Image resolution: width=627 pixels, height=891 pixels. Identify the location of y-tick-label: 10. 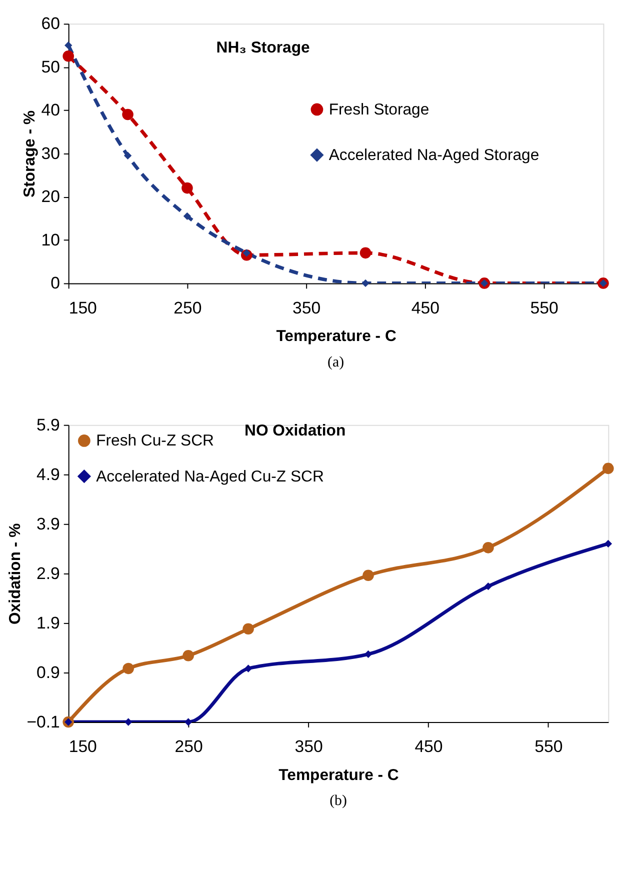
(50, 240).